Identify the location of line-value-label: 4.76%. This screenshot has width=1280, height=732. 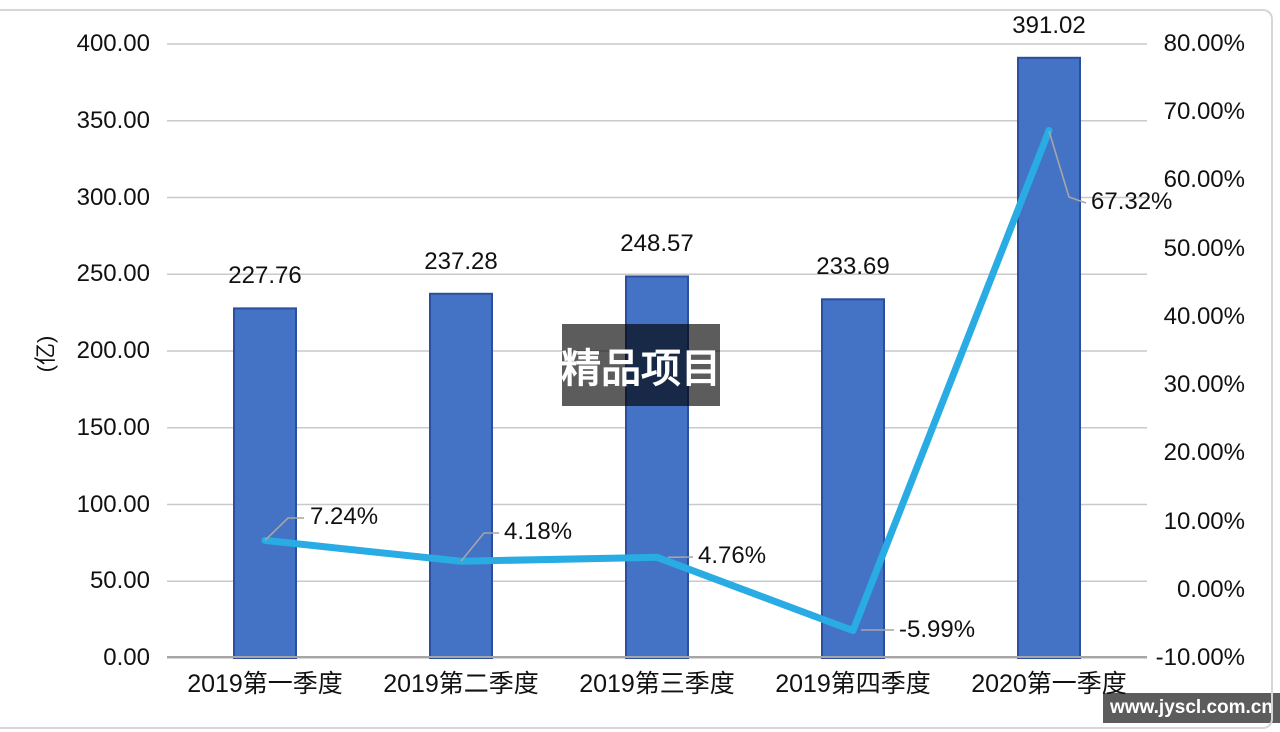
(732, 555).